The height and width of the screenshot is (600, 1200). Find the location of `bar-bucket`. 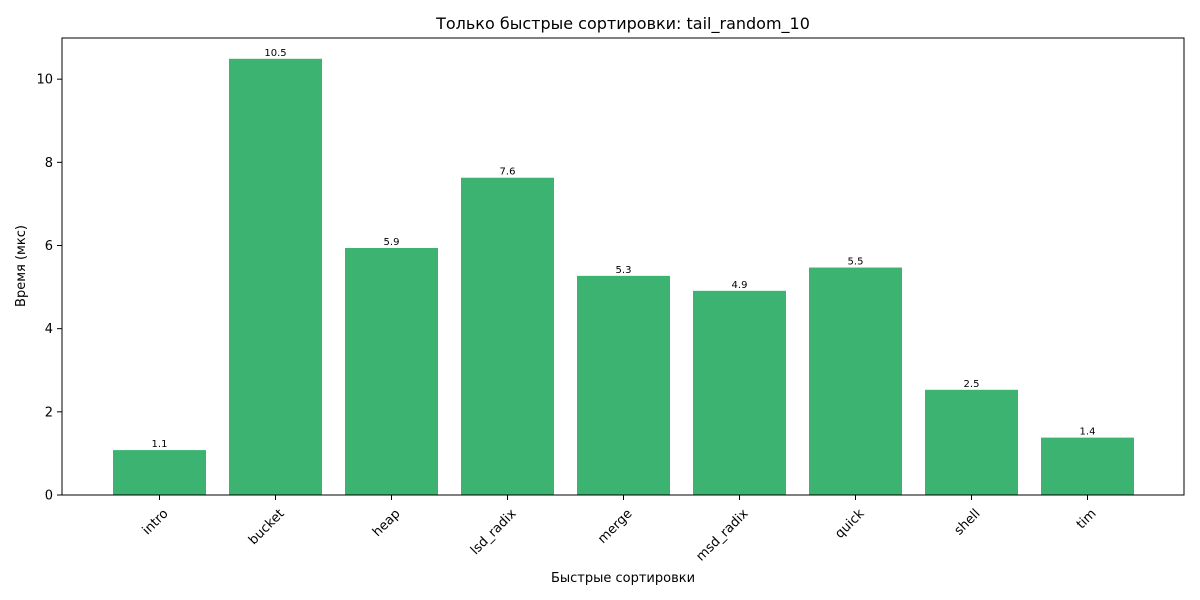

bar-bucket is located at coordinates (275, 277).